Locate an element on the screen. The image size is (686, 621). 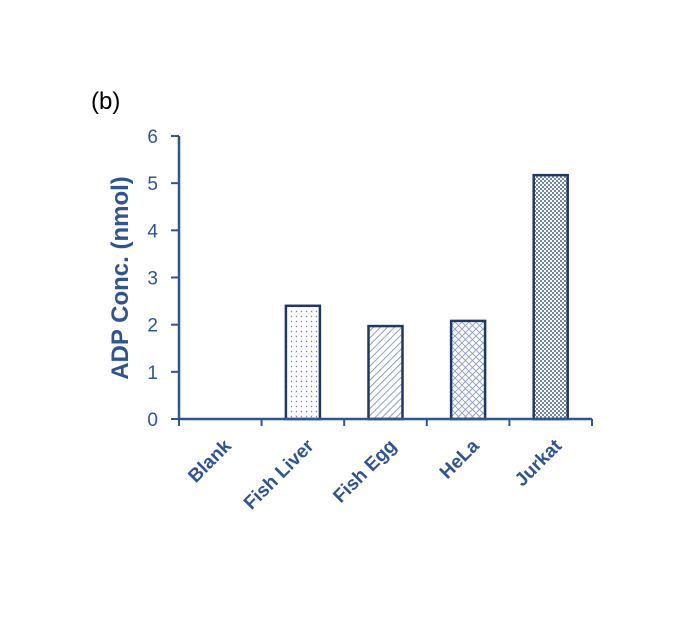
y-tick-label: 3 is located at coordinates (152, 279).